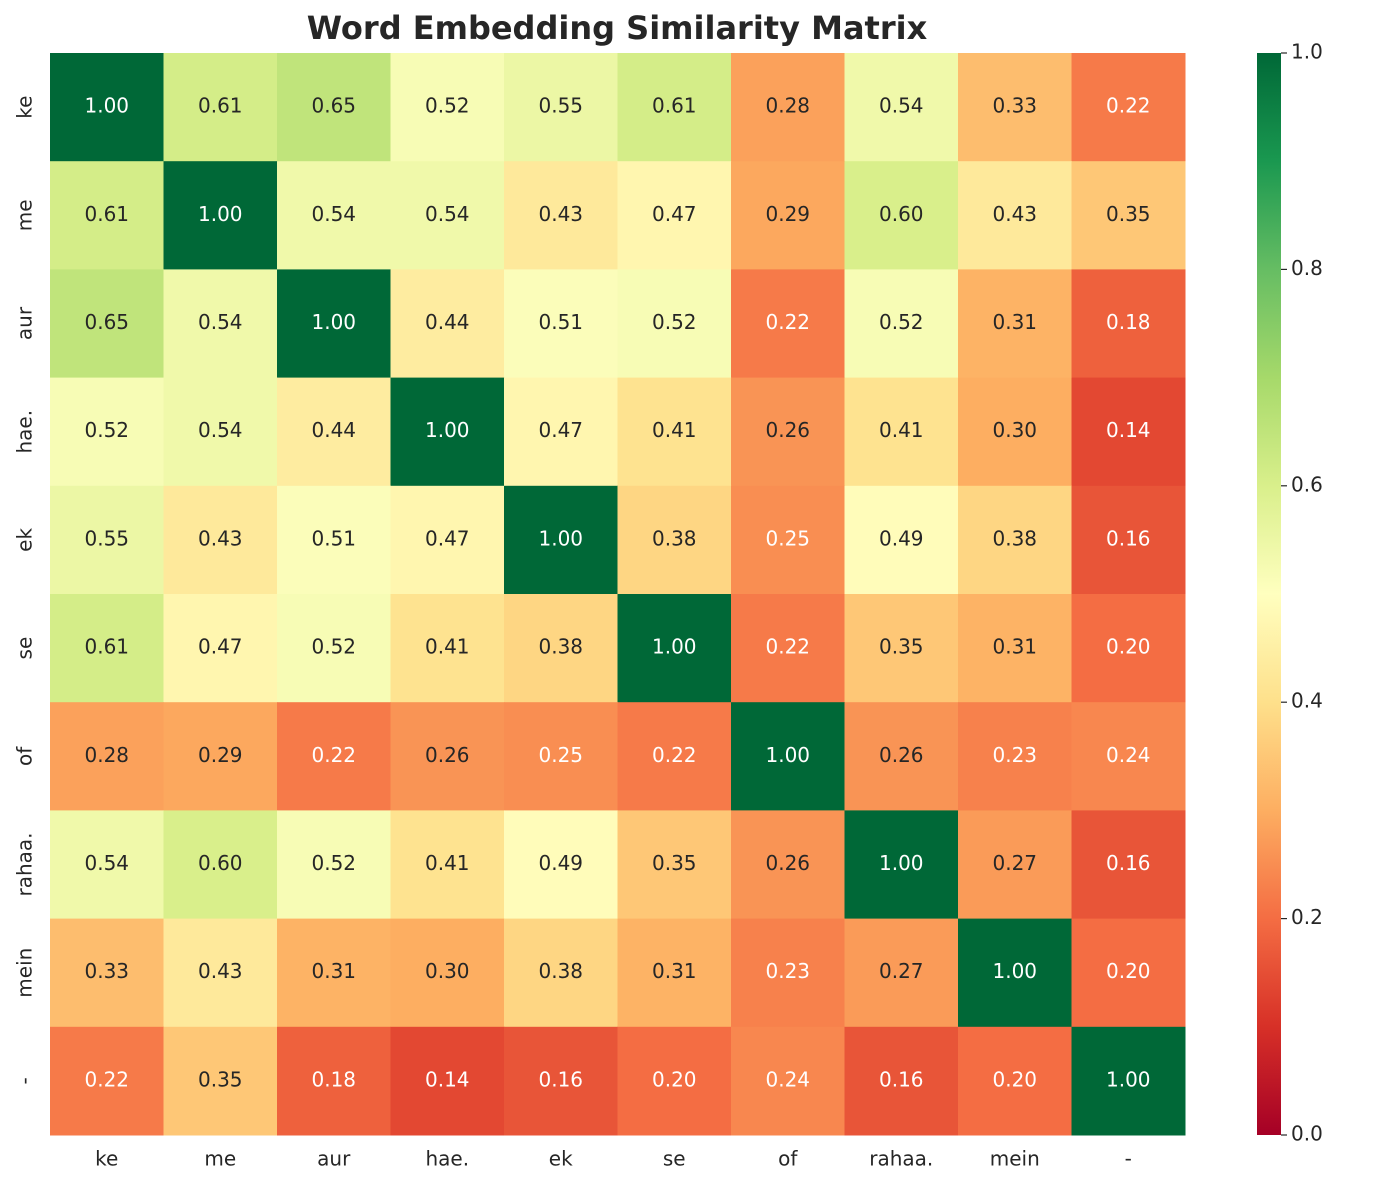 This screenshot has height=1186, width=1373. I want to click on y-tick-label: of, so click(25, 756).